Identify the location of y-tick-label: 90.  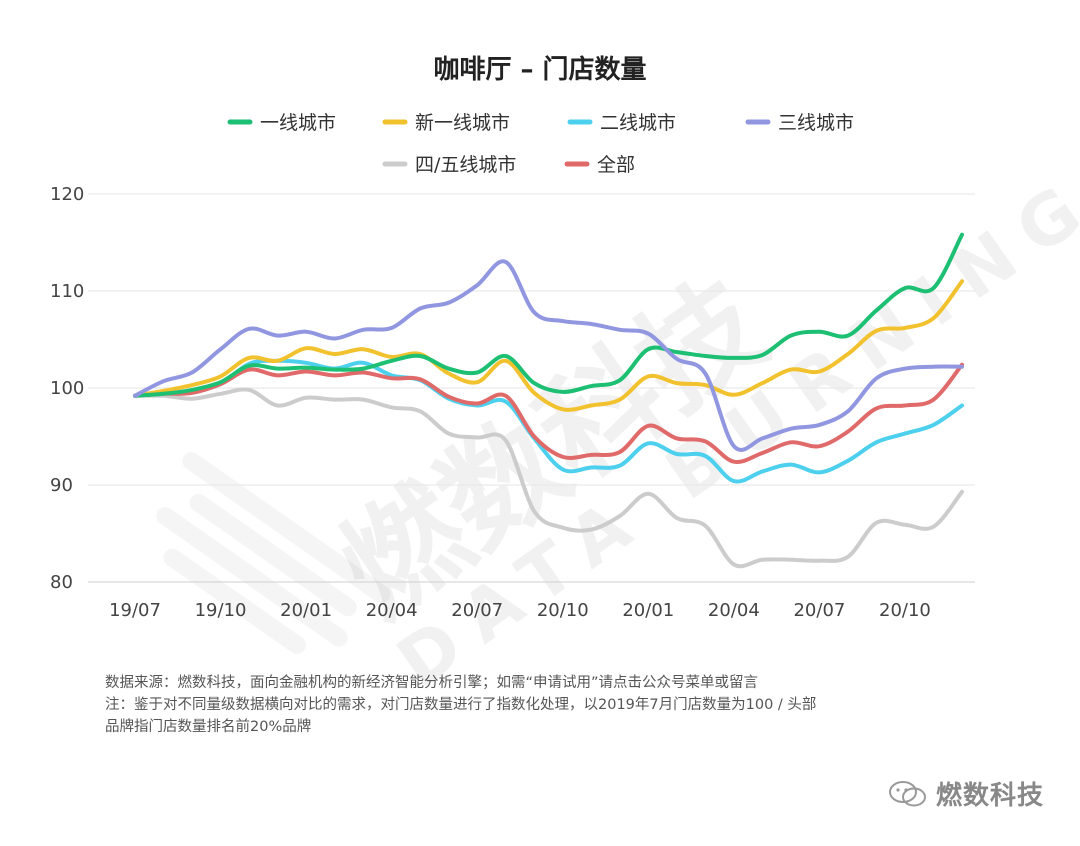
(61, 485).